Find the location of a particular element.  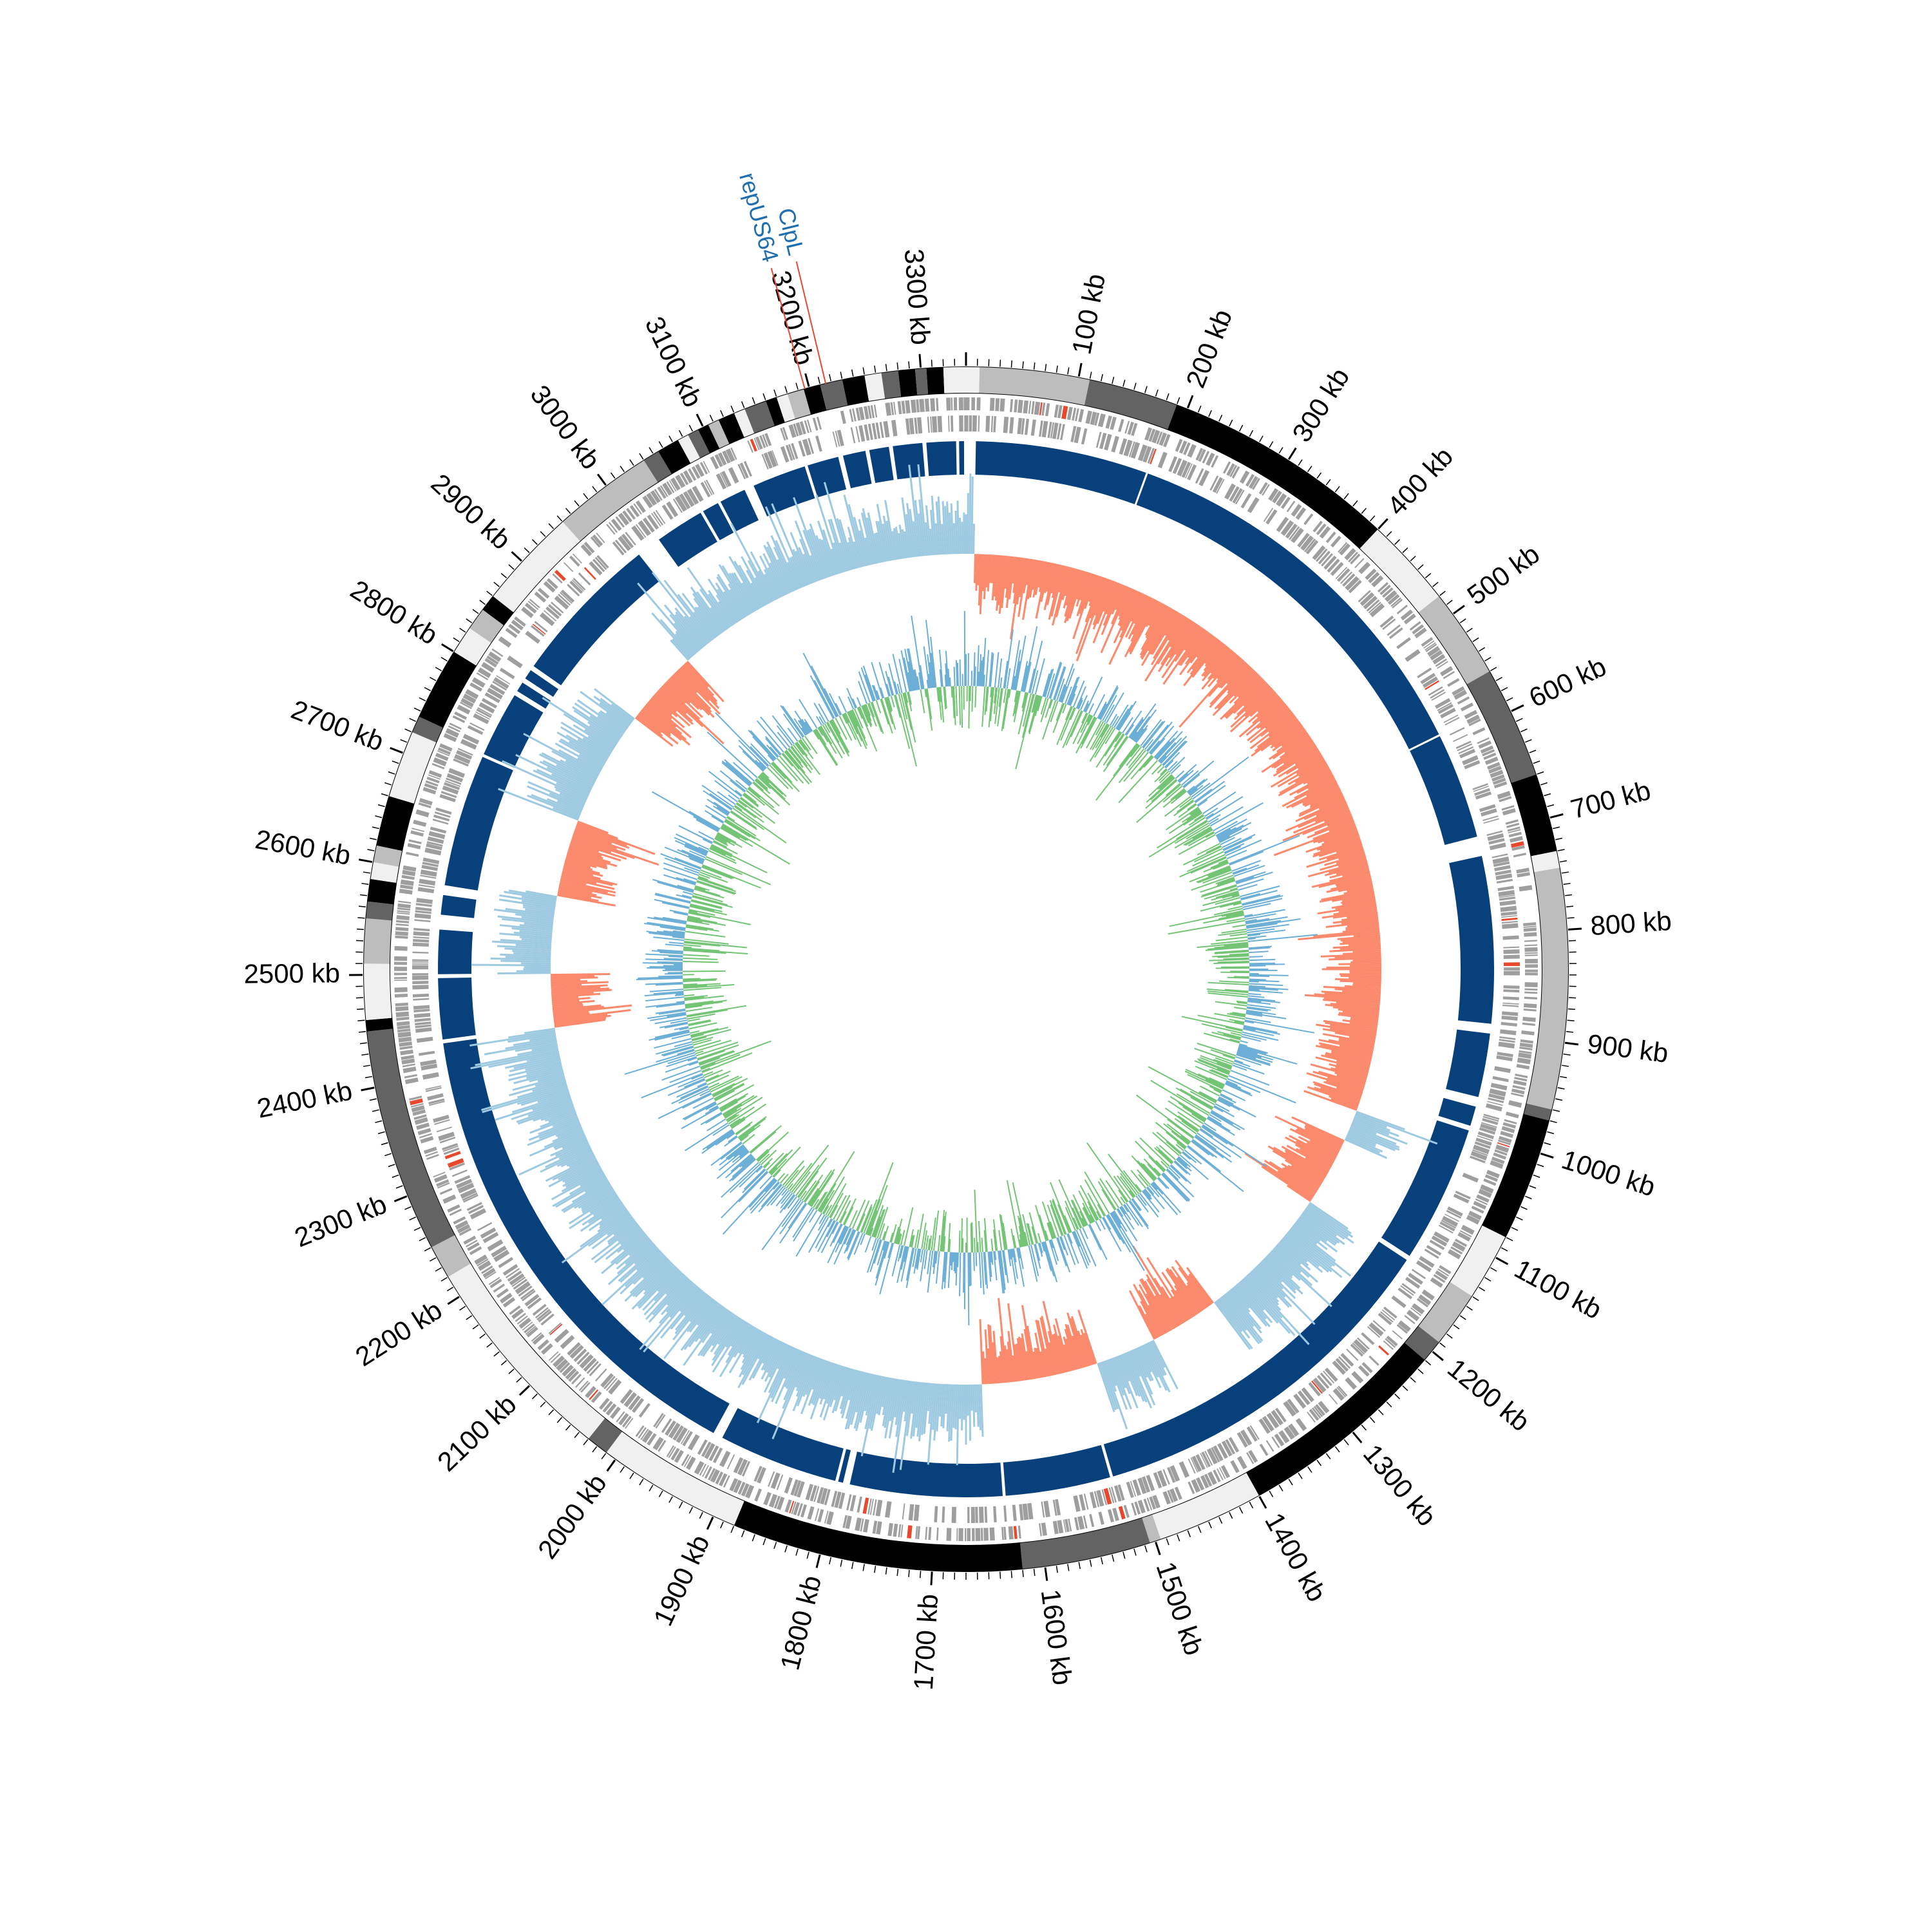

major-tick is located at coordinates (1438, 1355).